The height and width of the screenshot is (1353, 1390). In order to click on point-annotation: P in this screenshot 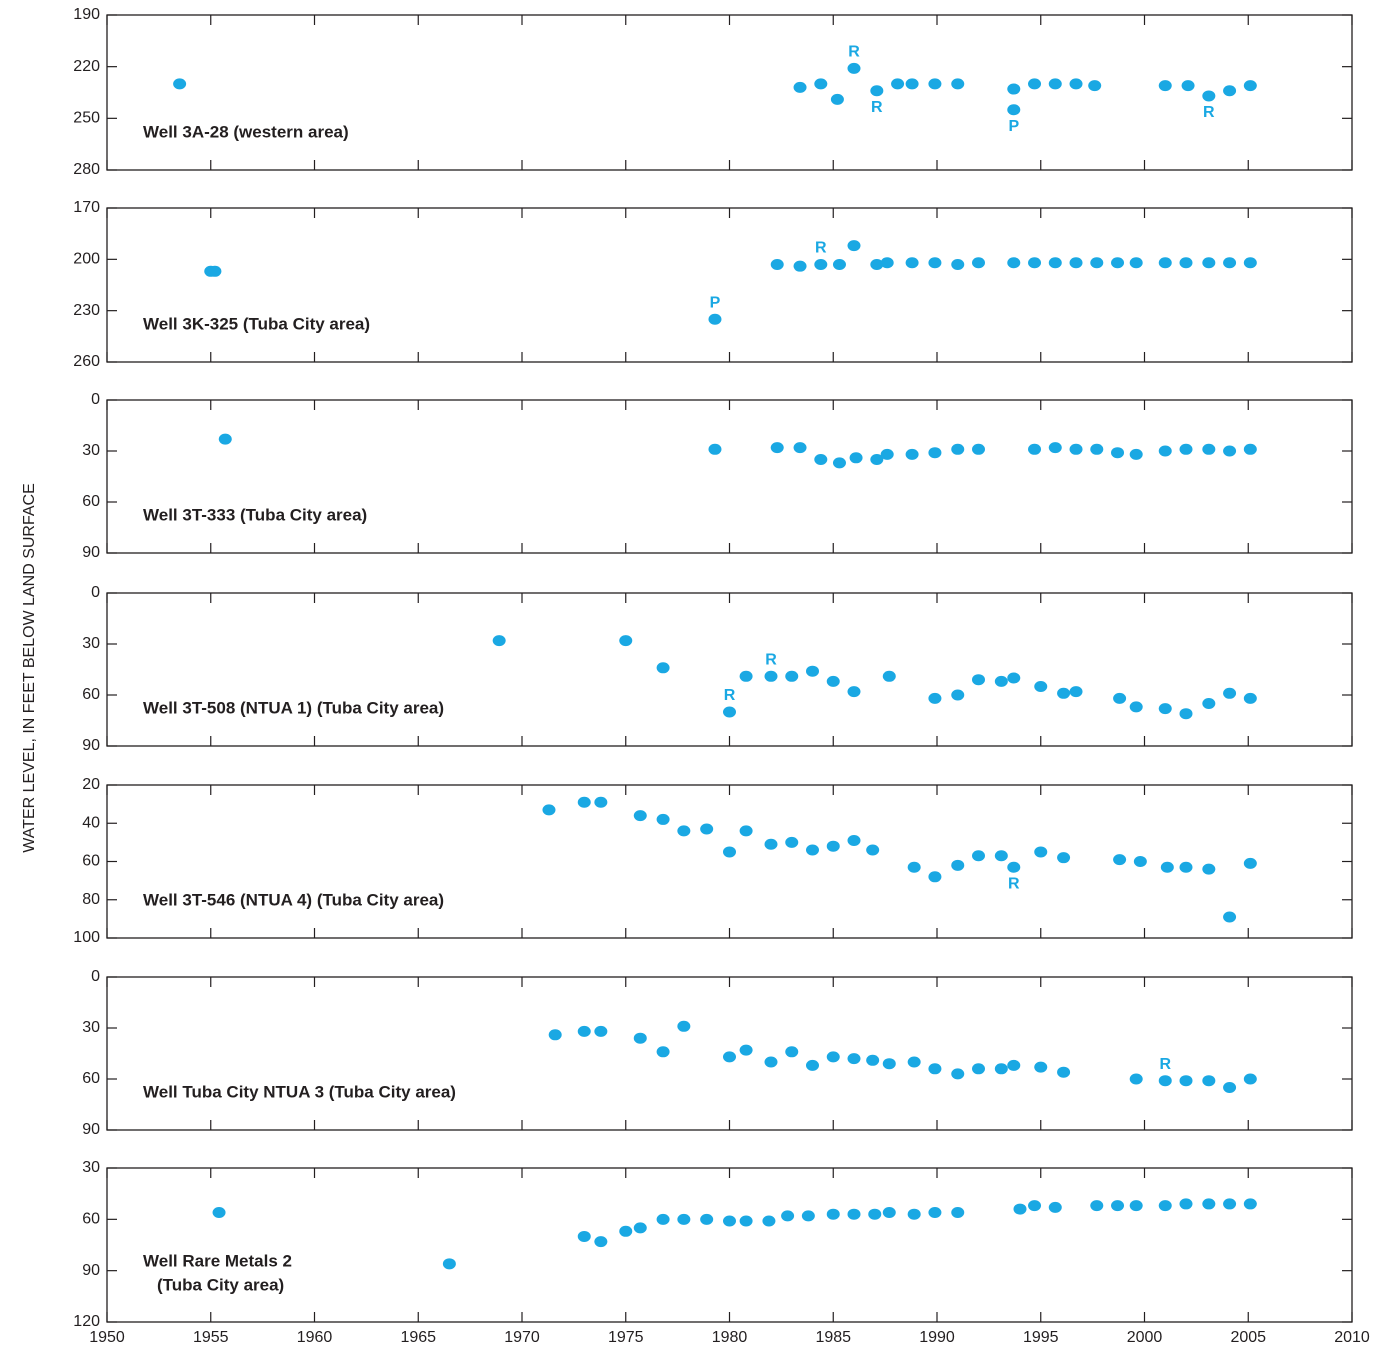, I will do `click(715, 302)`.